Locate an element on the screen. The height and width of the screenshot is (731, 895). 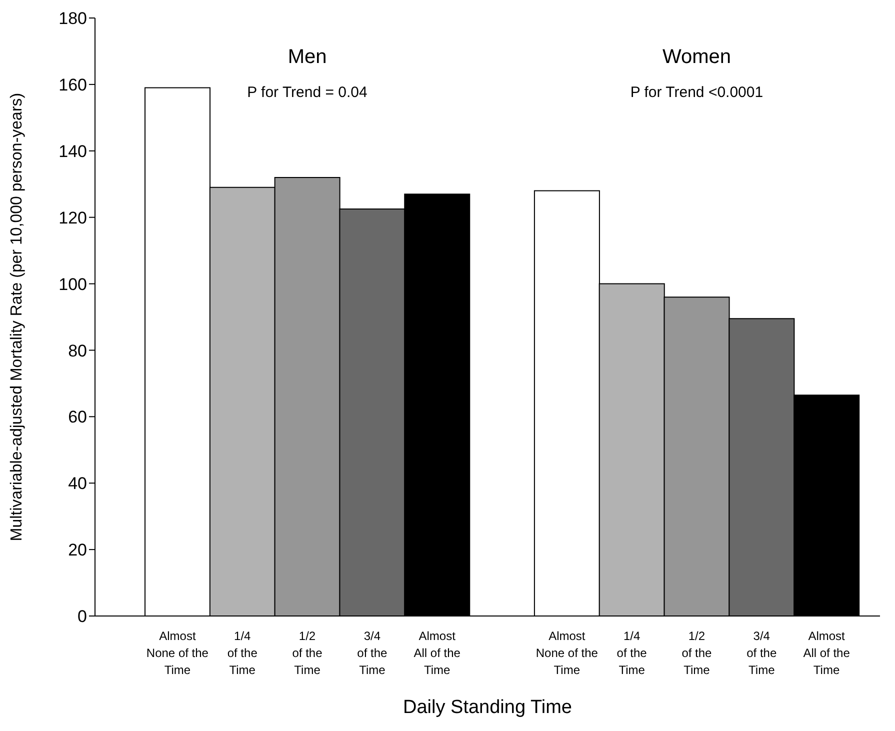
y-tick-label: 120 is located at coordinates (72, 218).